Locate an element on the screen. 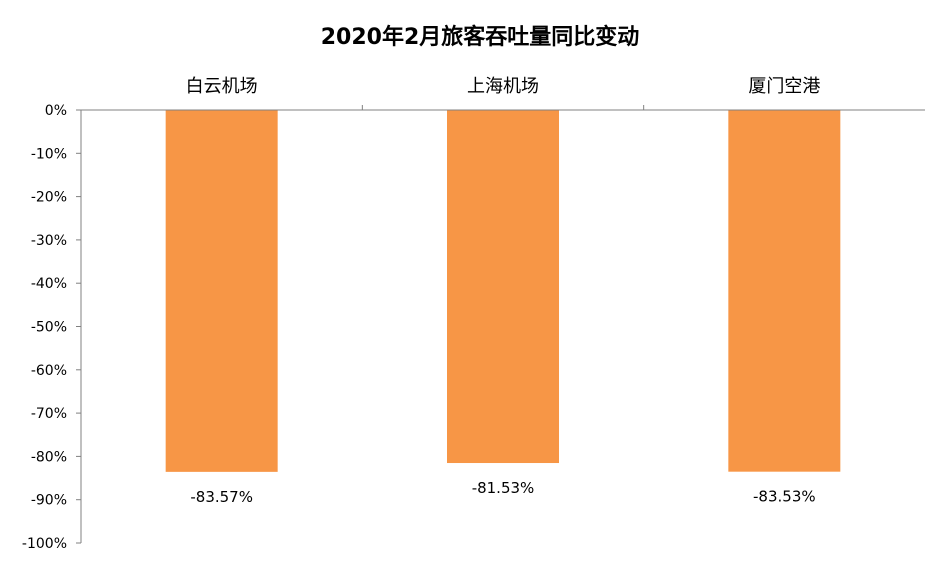 This screenshot has width=951, height=571. y-tick-label: -40% is located at coordinates (49, 284).